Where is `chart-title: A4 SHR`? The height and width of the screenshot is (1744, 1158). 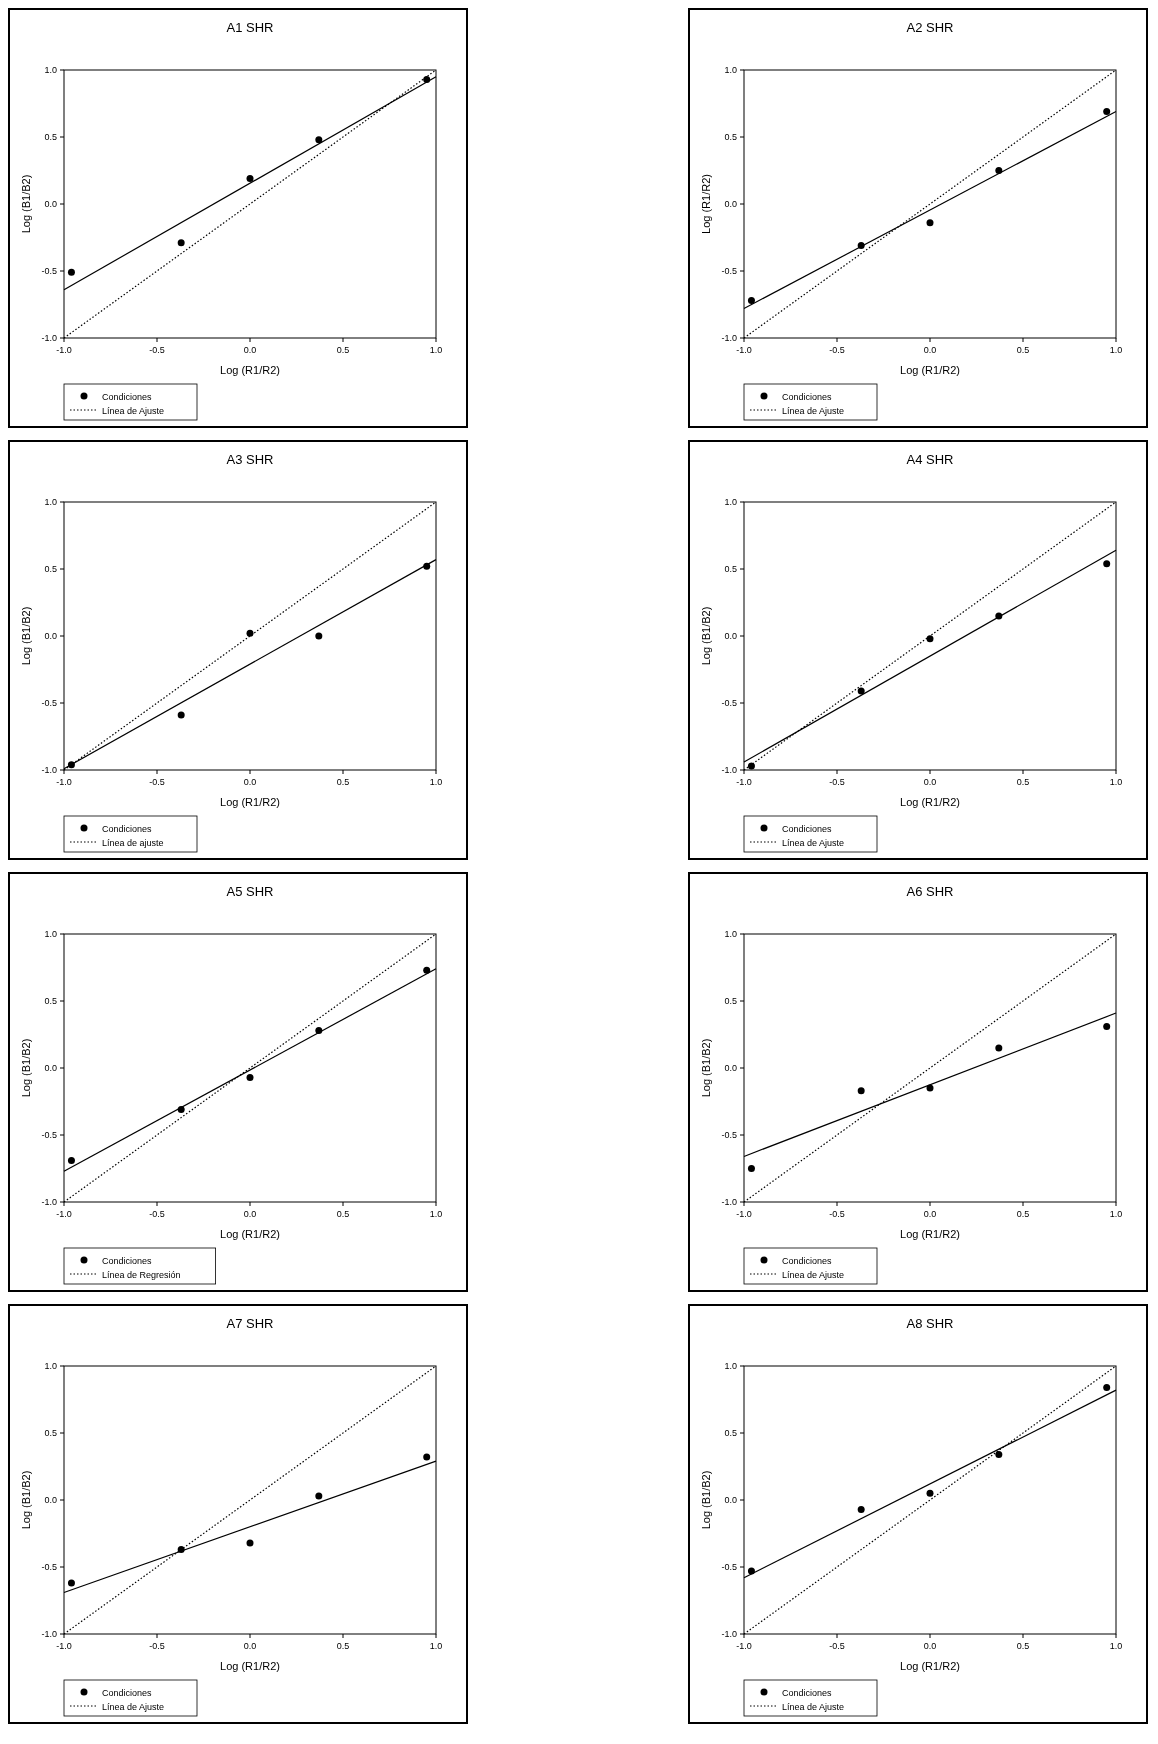
chart-title: A4 SHR is located at coordinates (930, 459).